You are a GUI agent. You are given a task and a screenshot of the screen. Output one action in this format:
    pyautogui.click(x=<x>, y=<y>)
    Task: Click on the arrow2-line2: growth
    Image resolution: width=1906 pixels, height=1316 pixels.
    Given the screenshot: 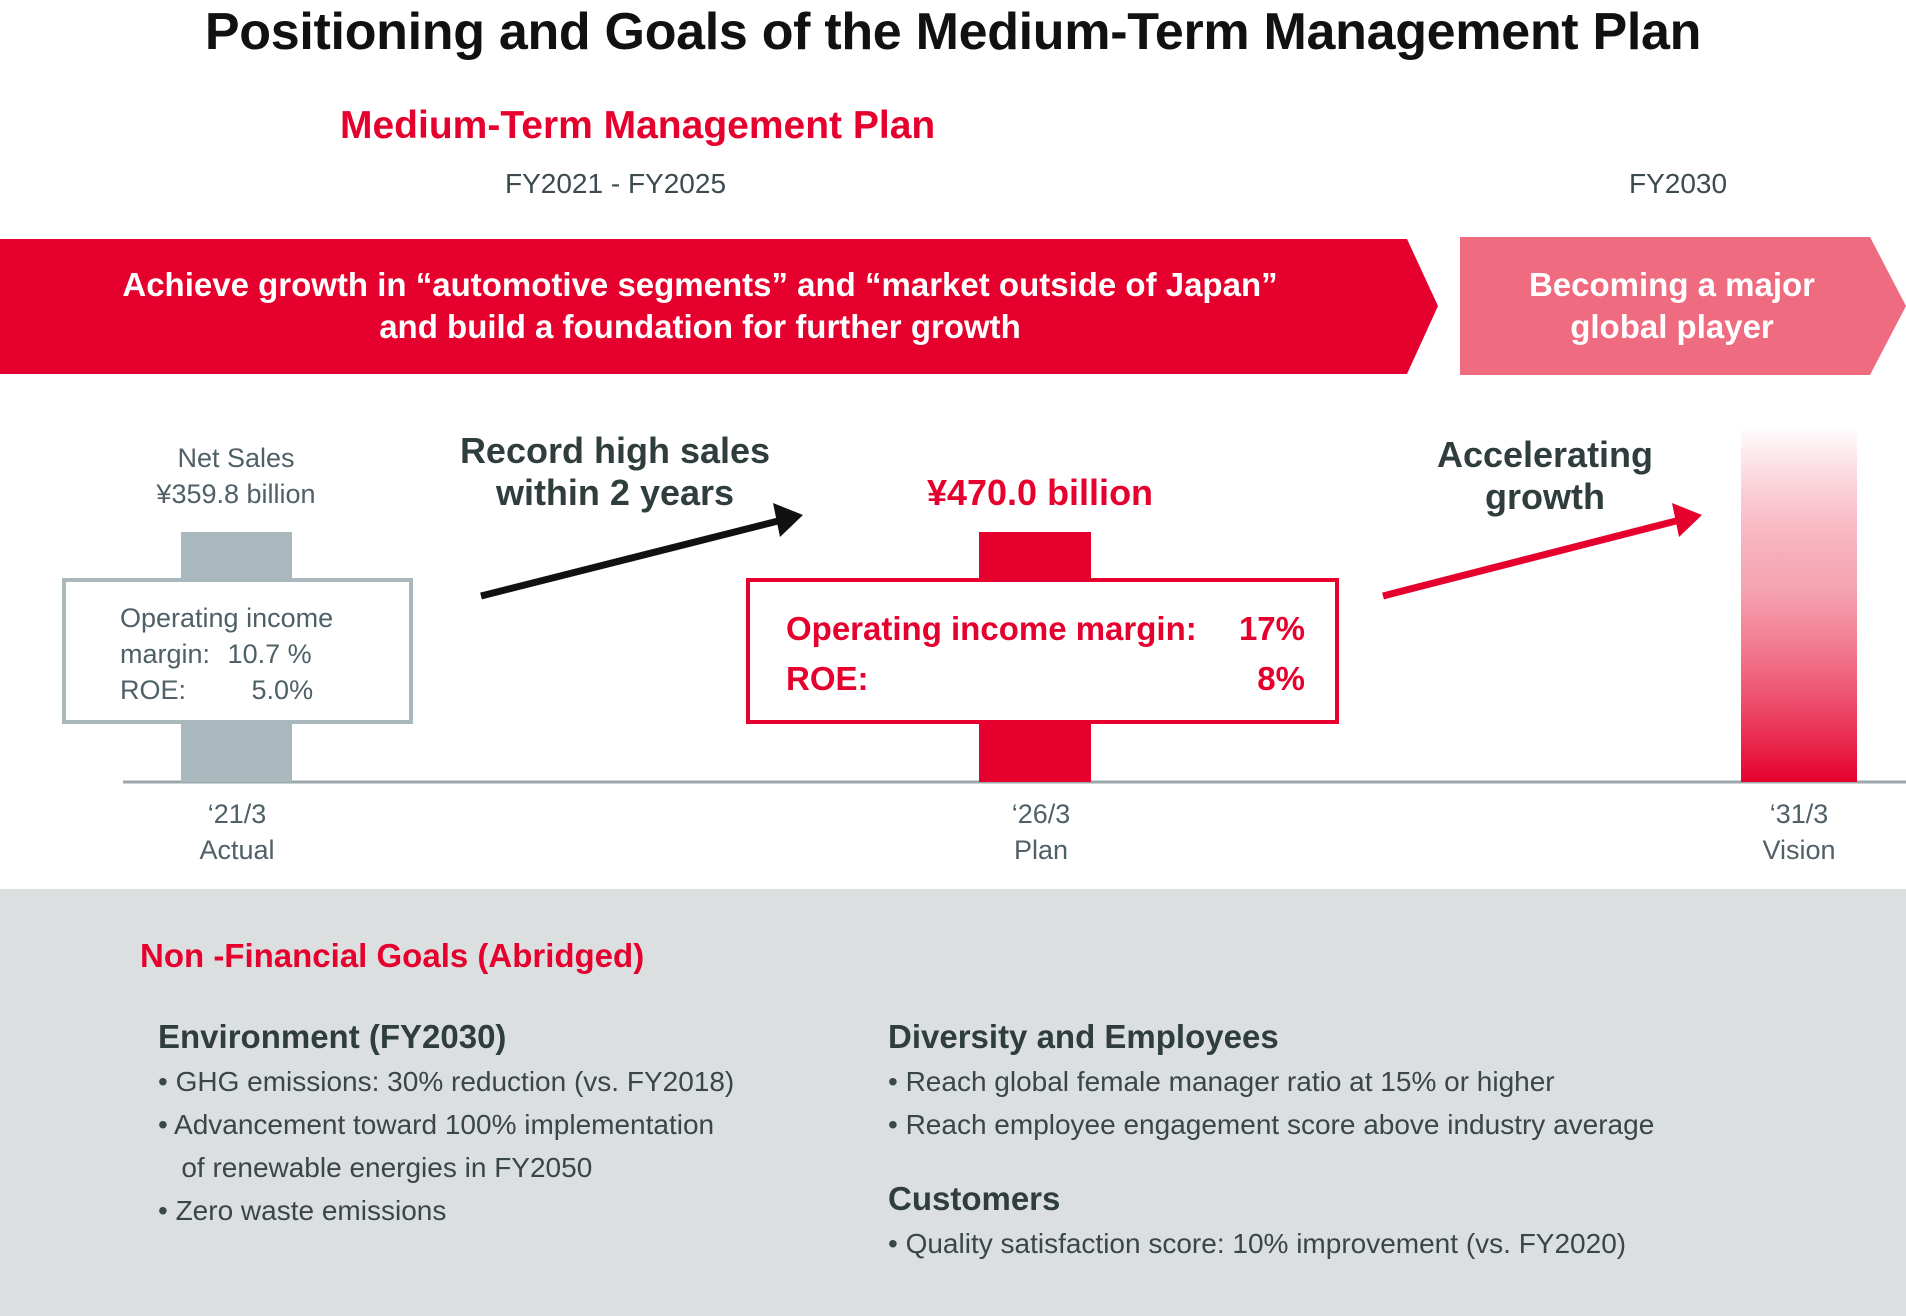 What is the action you would take?
    pyautogui.click(x=1545, y=496)
    